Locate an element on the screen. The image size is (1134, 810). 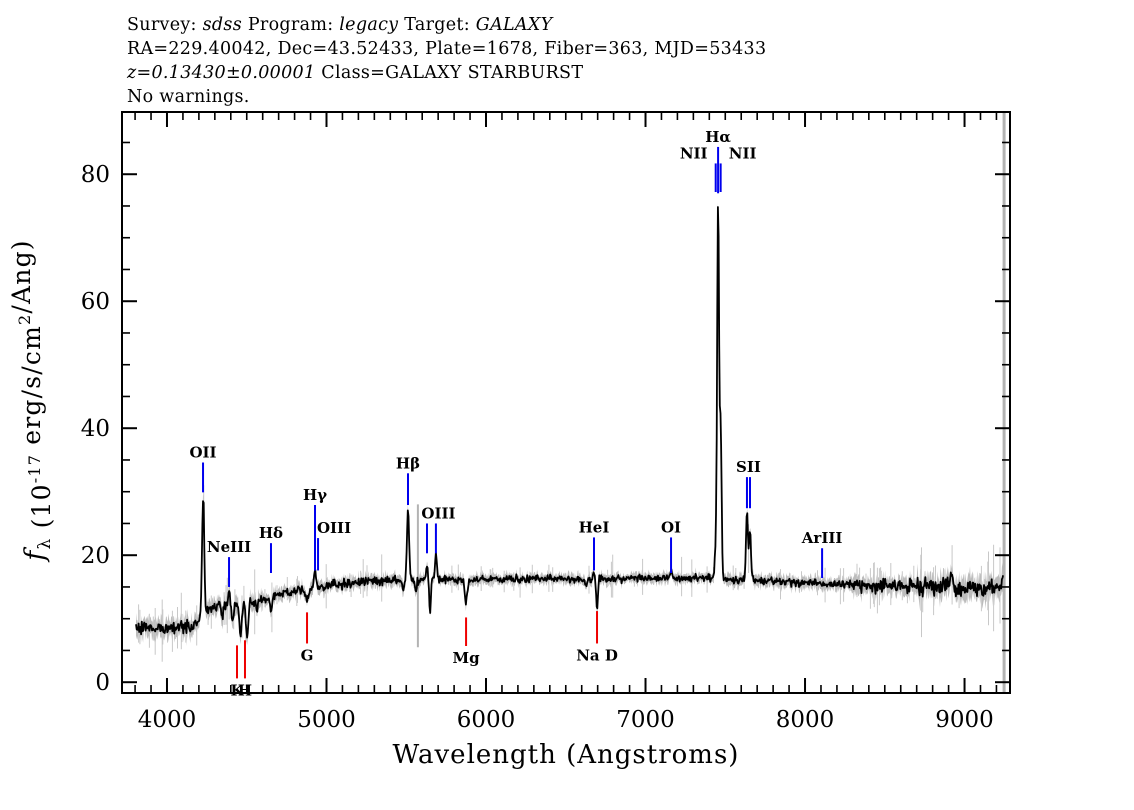
x-tick-label-4000: 4000 is located at coordinates (167, 720).